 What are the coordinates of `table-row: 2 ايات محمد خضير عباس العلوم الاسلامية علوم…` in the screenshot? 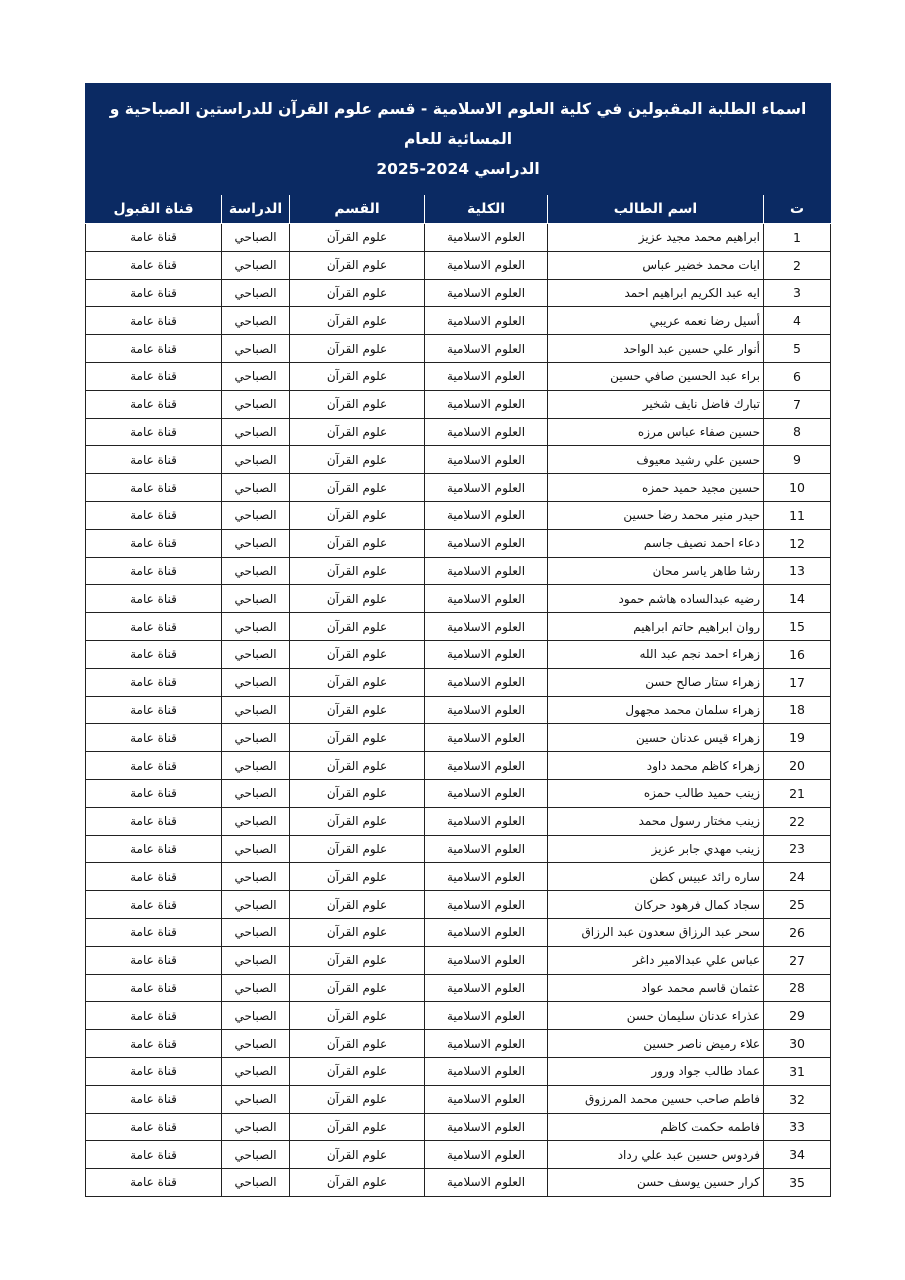 It's located at (458, 265).